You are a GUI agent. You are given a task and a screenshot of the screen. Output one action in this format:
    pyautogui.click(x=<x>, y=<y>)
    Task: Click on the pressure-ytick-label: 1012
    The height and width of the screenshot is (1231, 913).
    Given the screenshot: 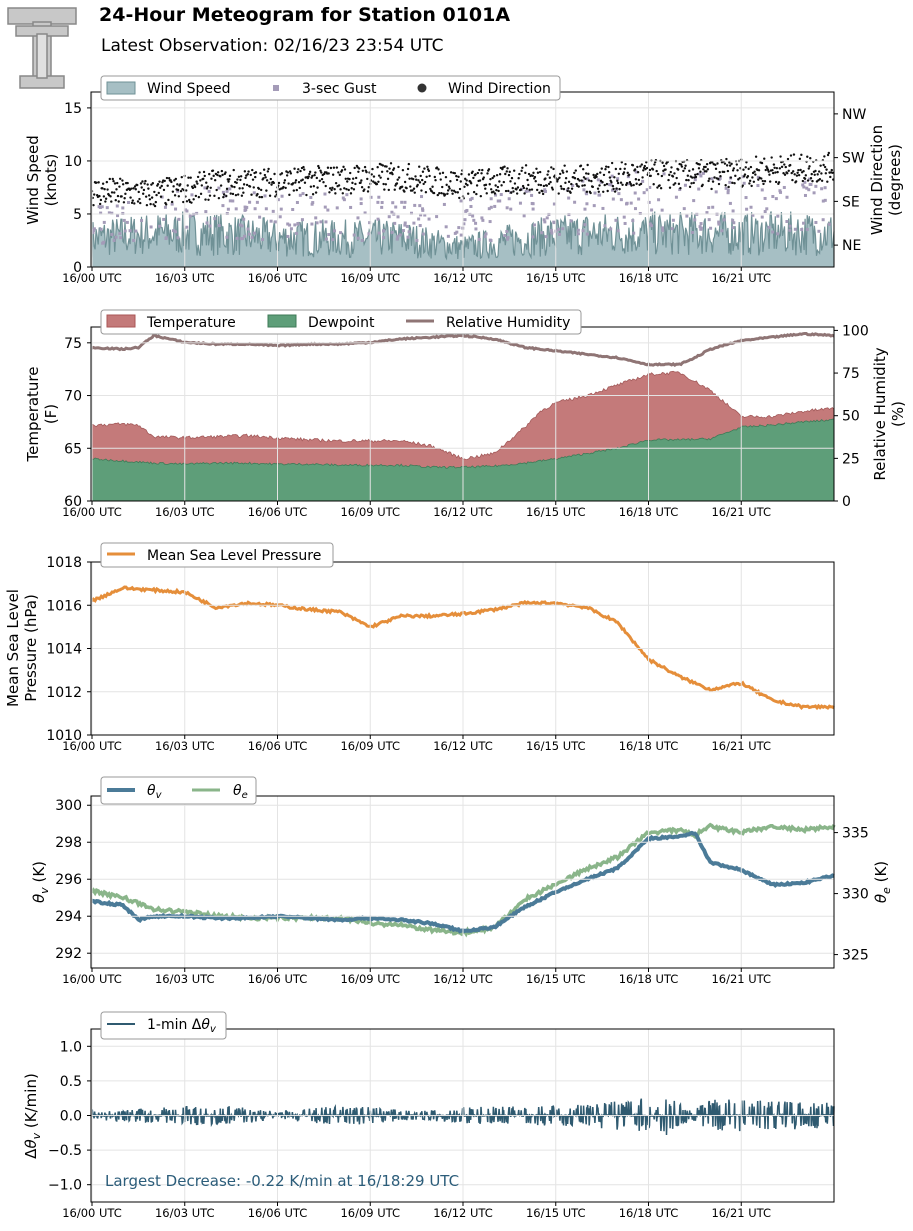 What is the action you would take?
    pyautogui.click(x=64, y=693)
    